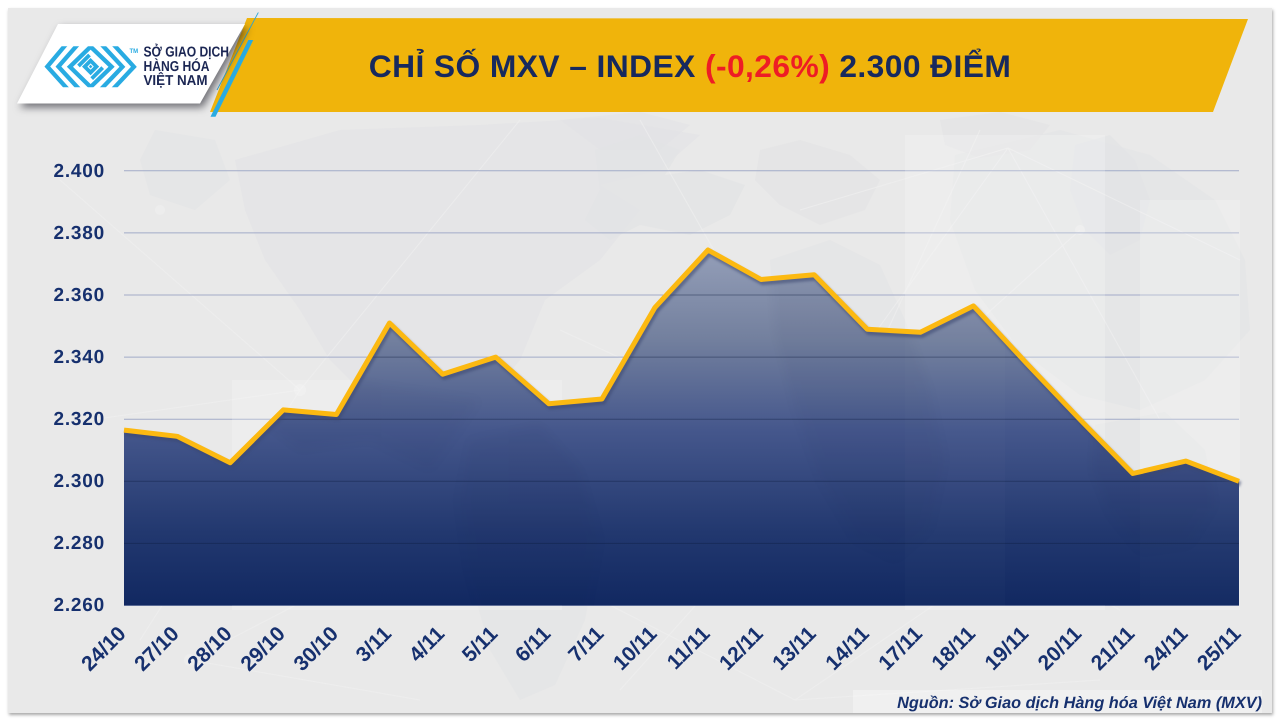 This screenshot has width=1280, height=720. Describe the element at coordinates (79, 605) in the screenshot. I see `svg-text: 2.260` at that location.